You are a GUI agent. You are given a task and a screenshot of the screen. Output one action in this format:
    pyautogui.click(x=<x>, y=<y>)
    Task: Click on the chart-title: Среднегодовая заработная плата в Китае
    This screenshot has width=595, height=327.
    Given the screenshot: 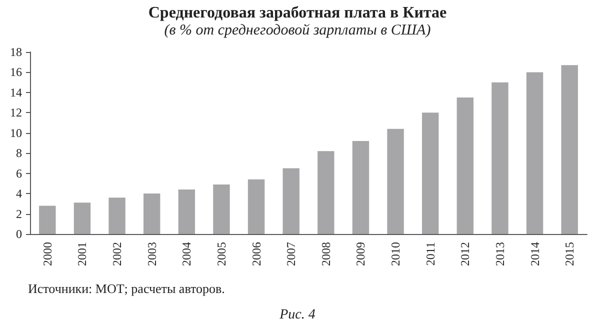 What is the action you would take?
    pyautogui.click(x=297, y=13)
    